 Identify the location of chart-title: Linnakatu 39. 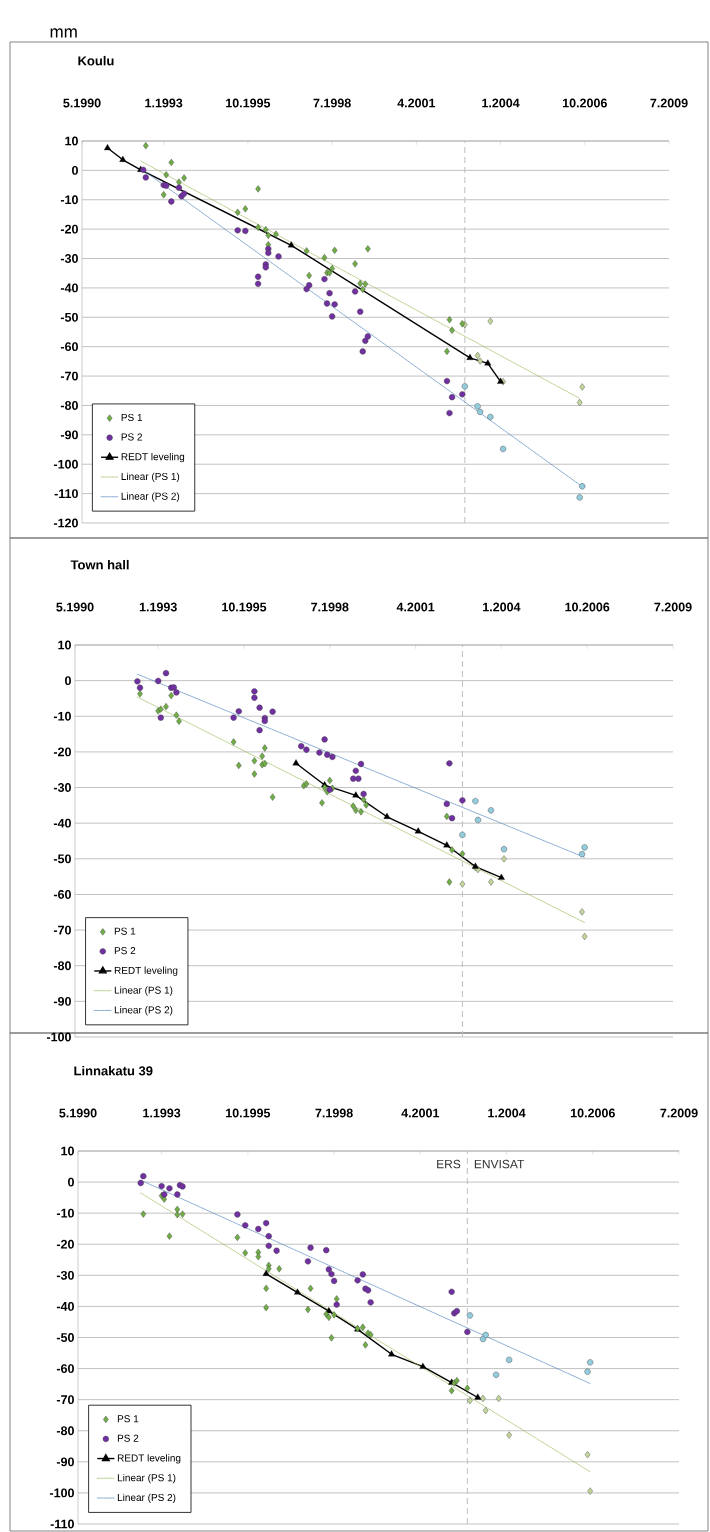
(113, 1070).